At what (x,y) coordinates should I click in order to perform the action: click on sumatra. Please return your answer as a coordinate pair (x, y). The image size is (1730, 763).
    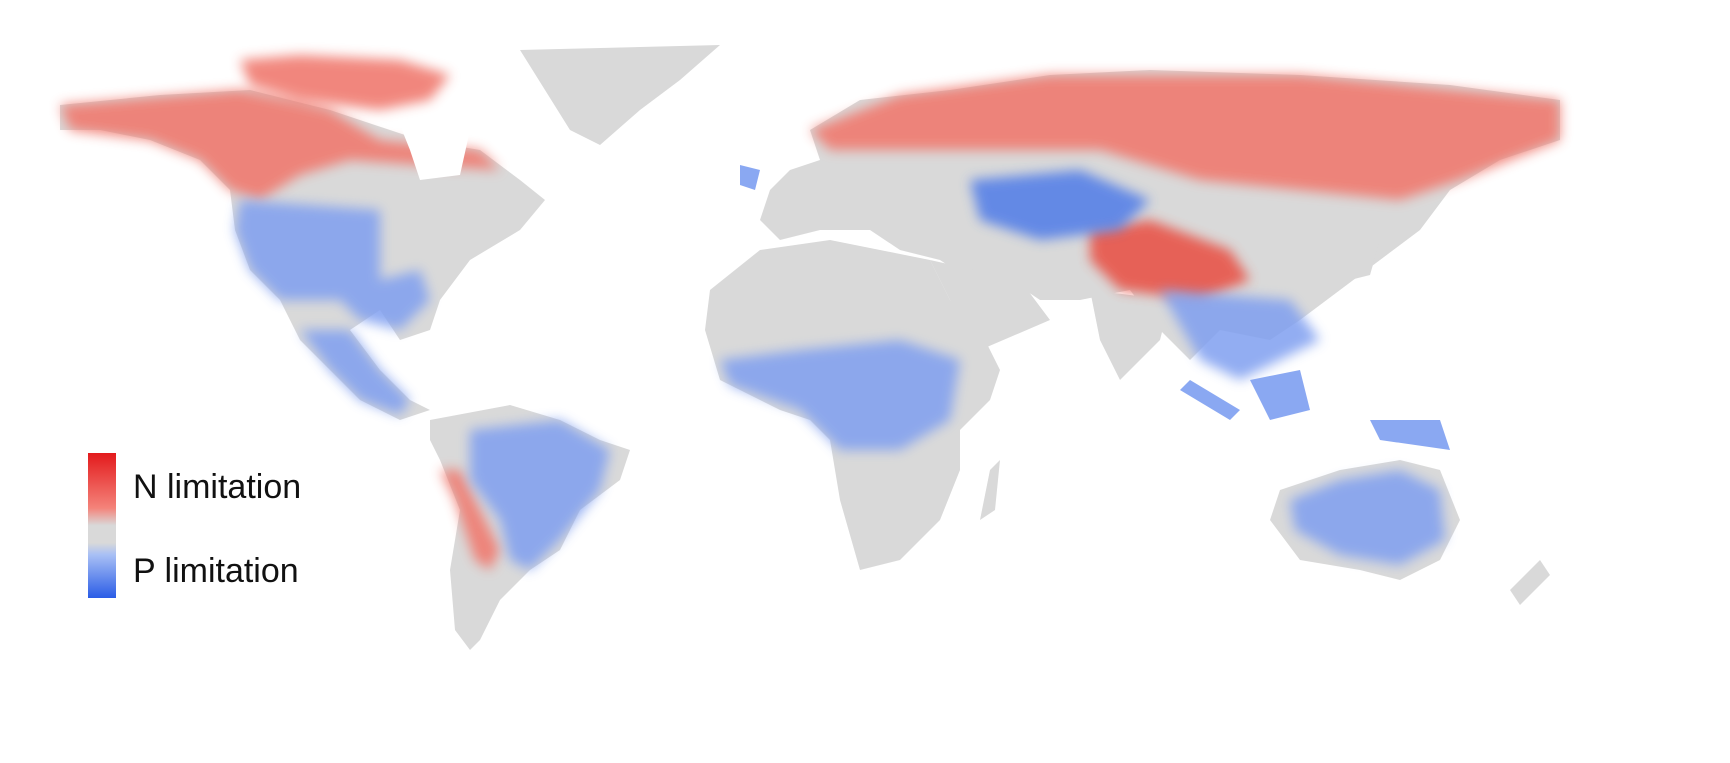
    Looking at the image, I should click on (1210, 400).